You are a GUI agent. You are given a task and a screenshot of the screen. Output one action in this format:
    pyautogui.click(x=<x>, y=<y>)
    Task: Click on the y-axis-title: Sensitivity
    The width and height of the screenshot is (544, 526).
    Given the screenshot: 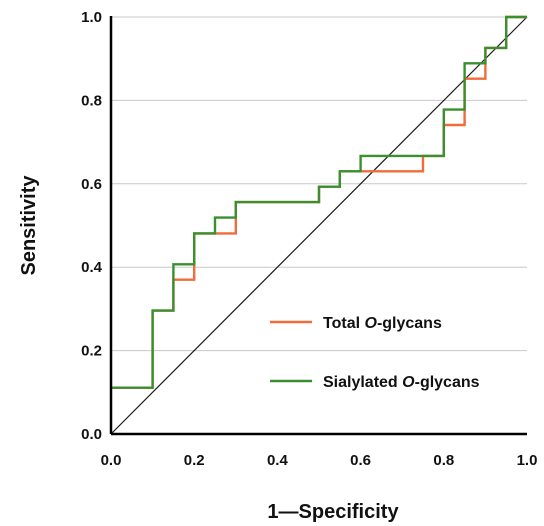 What is the action you would take?
    pyautogui.click(x=29, y=225)
    